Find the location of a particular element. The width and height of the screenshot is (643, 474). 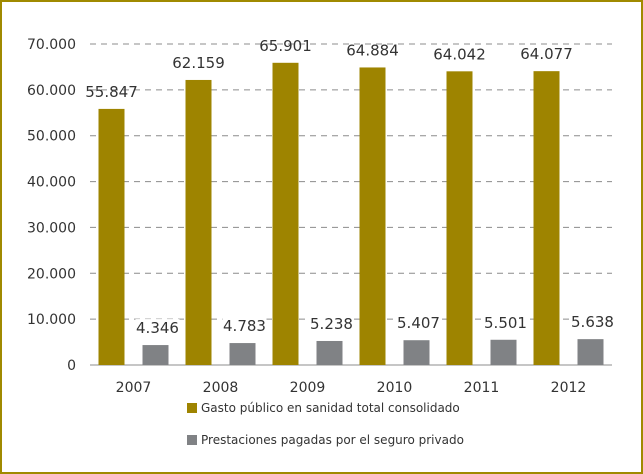

x-tick-label: 2012 is located at coordinates (569, 388).